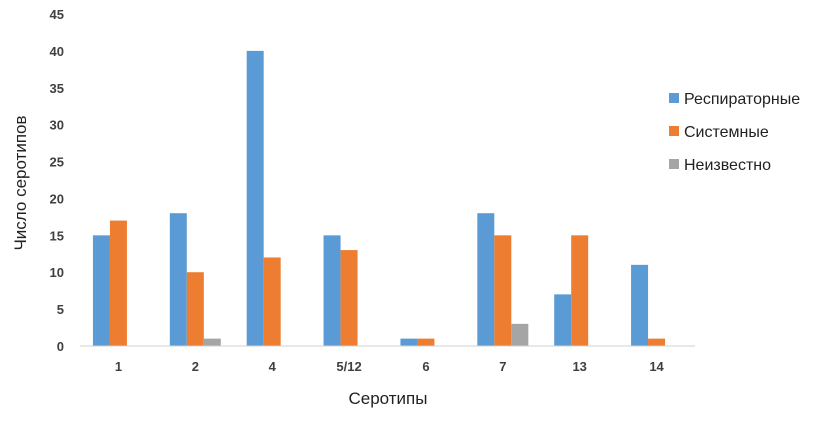  What do you see at coordinates (390, 366) in the screenshot?
I see `x-tick-labels: 1 2 4 5/12 6 7 13 14` at bounding box center [390, 366].